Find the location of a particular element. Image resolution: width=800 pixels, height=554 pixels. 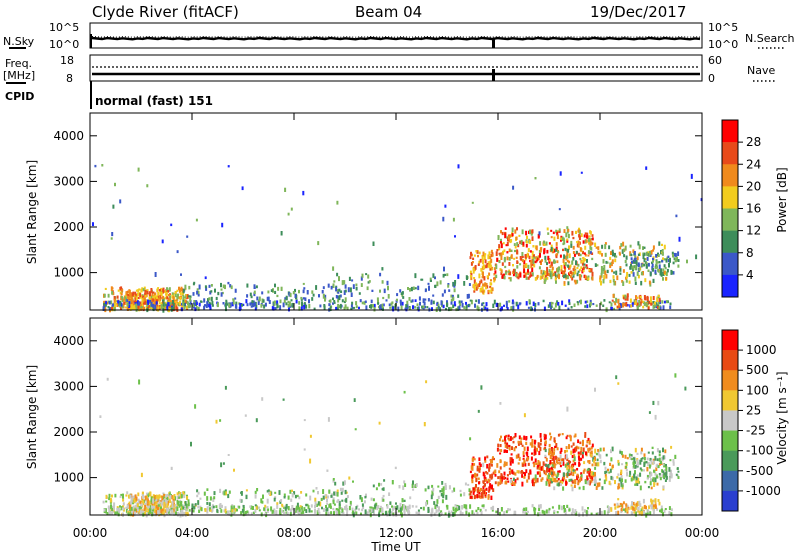

velocity-colorbar-cell is located at coordinates (730, 380).